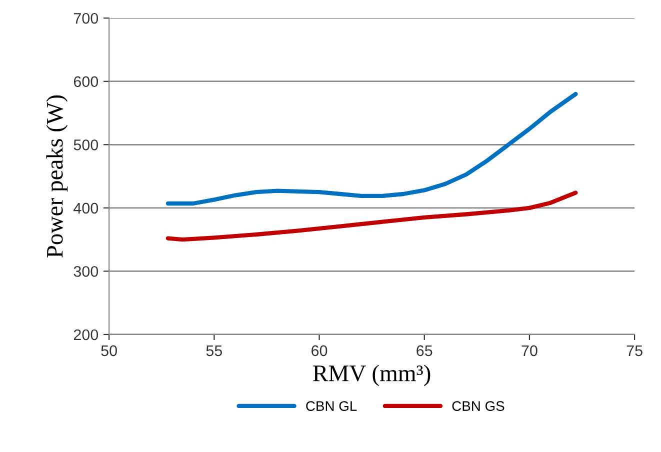 The width and height of the screenshot is (661, 452). Describe the element at coordinates (634, 350) in the screenshot. I see `x-tick-label: 75` at that location.